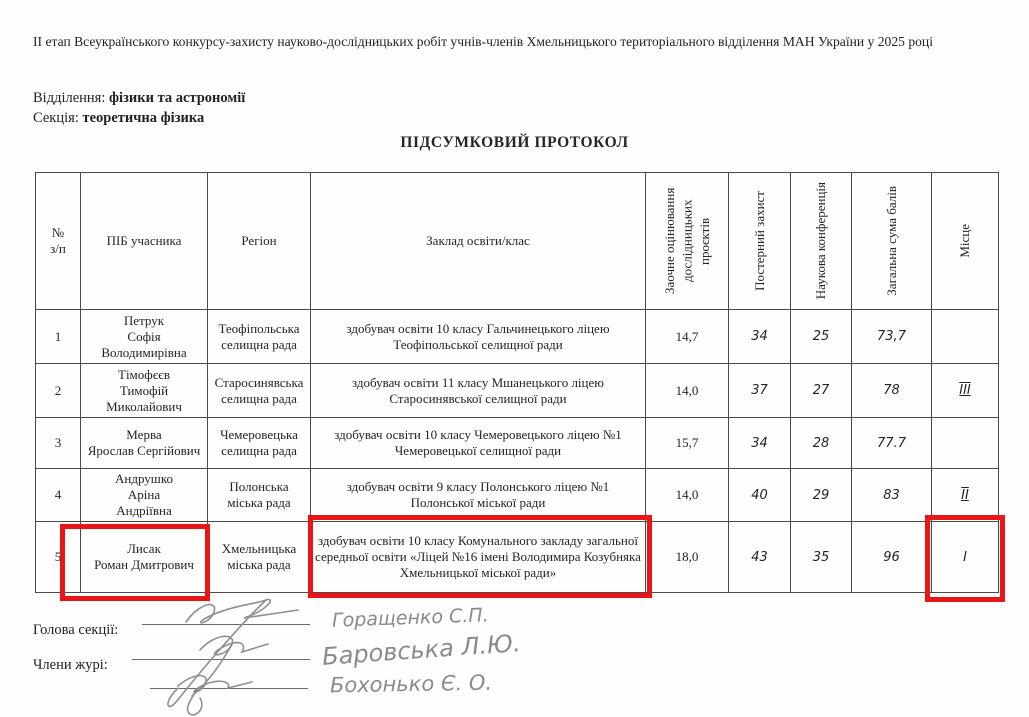  I want to click on cell-conference-score: 29, so click(821, 495).